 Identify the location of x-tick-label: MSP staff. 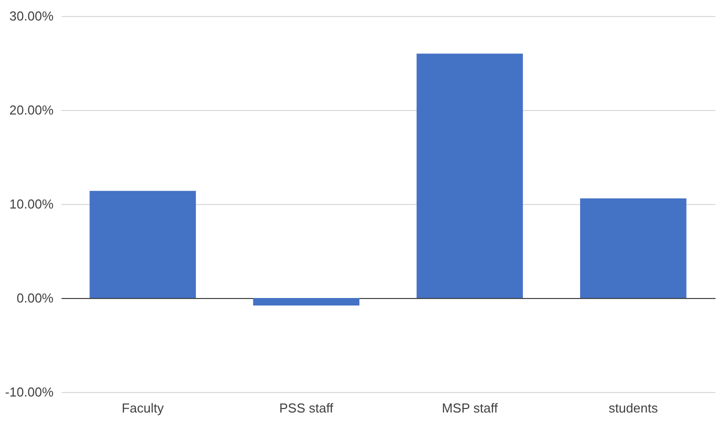
(470, 408).